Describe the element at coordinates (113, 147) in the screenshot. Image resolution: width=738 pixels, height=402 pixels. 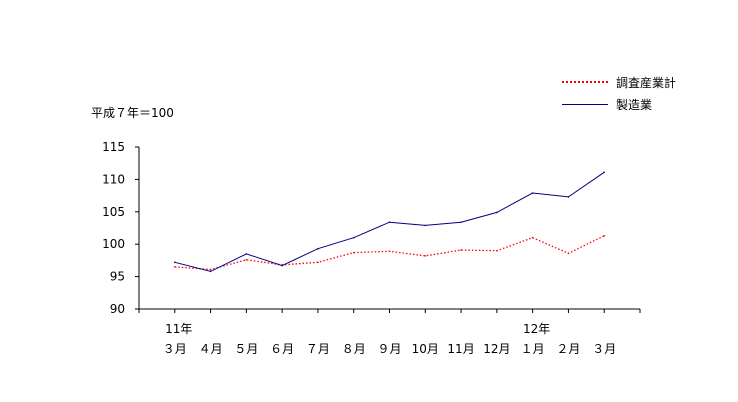
I see `y-tick-label: 115` at that location.